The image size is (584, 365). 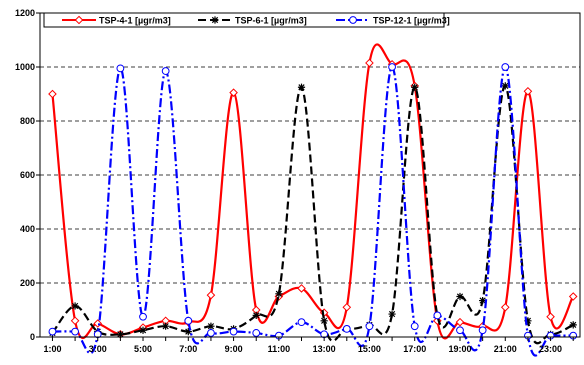 I want to click on x-tick-label: 11:00, so click(x=279, y=349).